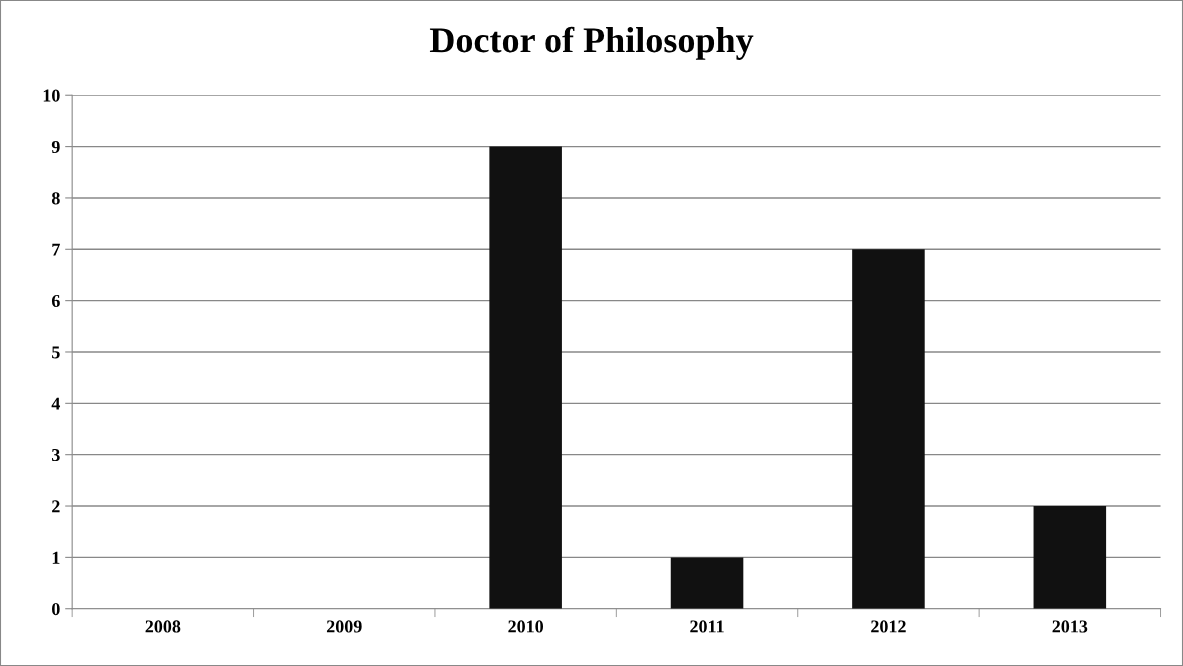 The height and width of the screenshot is (666, 1183). I want to click on y-tick-label: 9, so click(55, 147).